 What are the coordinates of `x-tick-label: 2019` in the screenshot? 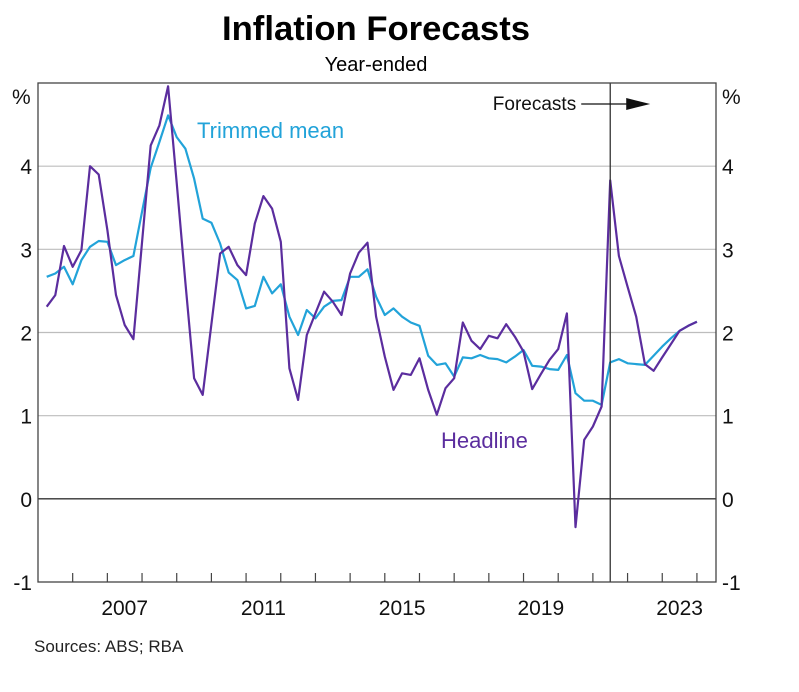 It's located at (541, 608).